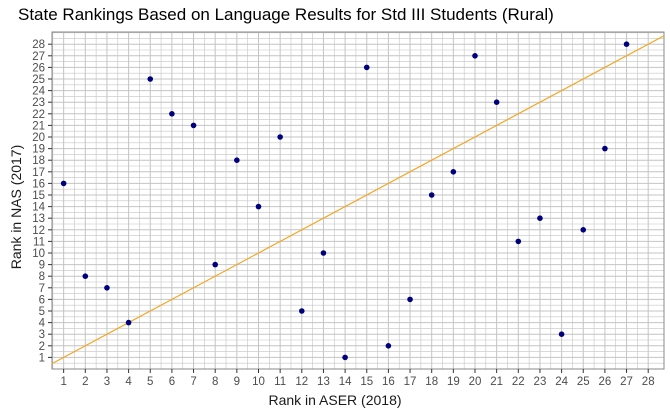 The image size is (670, 414). What do you see at coordinates (38, 196) in the screenshot?
I see `y-tick-label: 15` at bounding box center [38, 196].